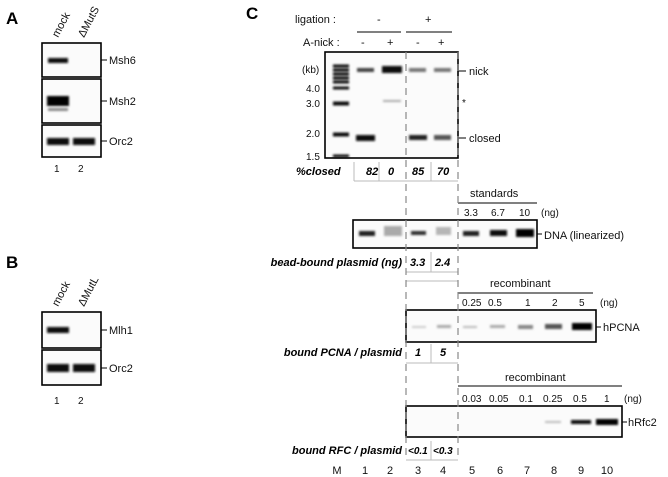  Describe the element at coordinates (418, 451) in the screenshot. I see `rfc-value: <0.1` at that location.